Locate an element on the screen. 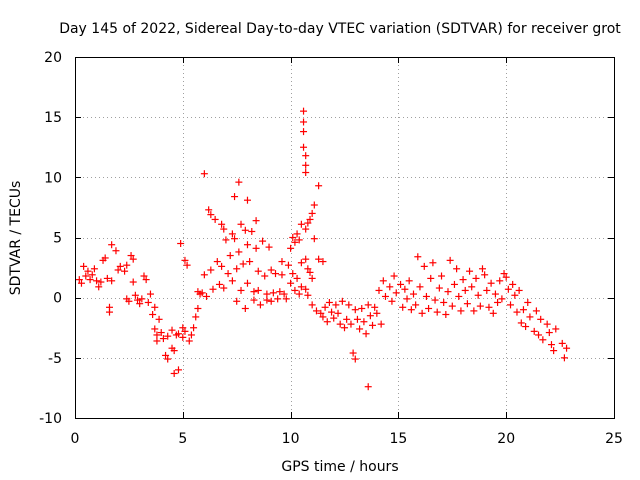 Image resolution: width=640 pixels, height=480 pixels. x-tick-label: 5 is located at coordinates (182, 439).